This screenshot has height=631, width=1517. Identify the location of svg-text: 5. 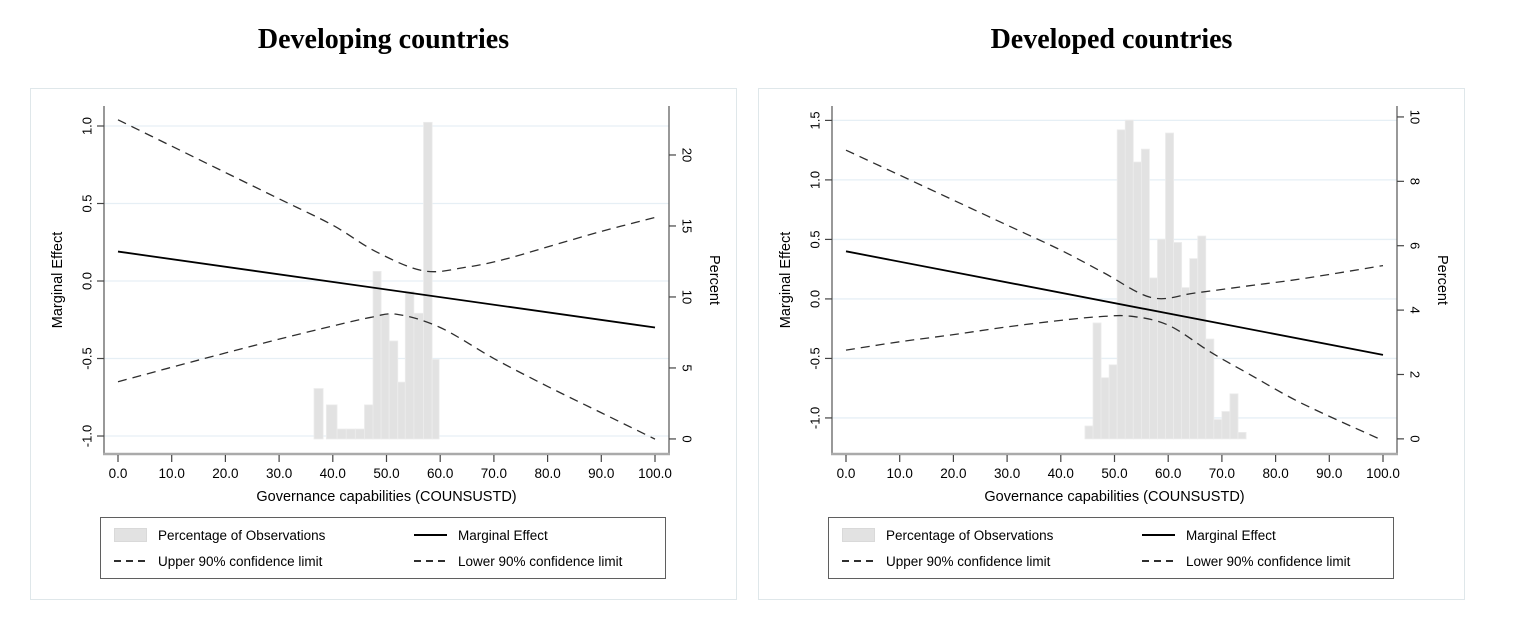
(686, 367).